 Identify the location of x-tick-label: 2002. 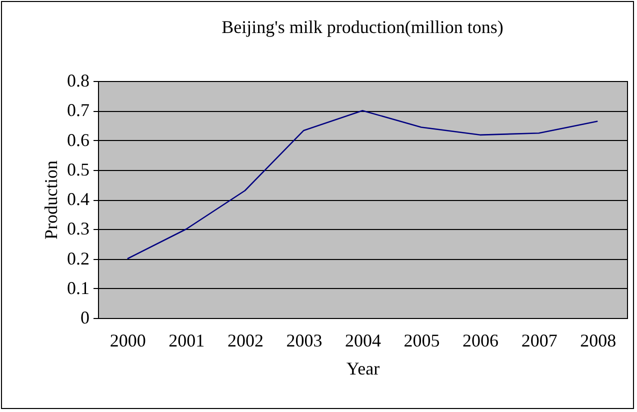
(245, 340).